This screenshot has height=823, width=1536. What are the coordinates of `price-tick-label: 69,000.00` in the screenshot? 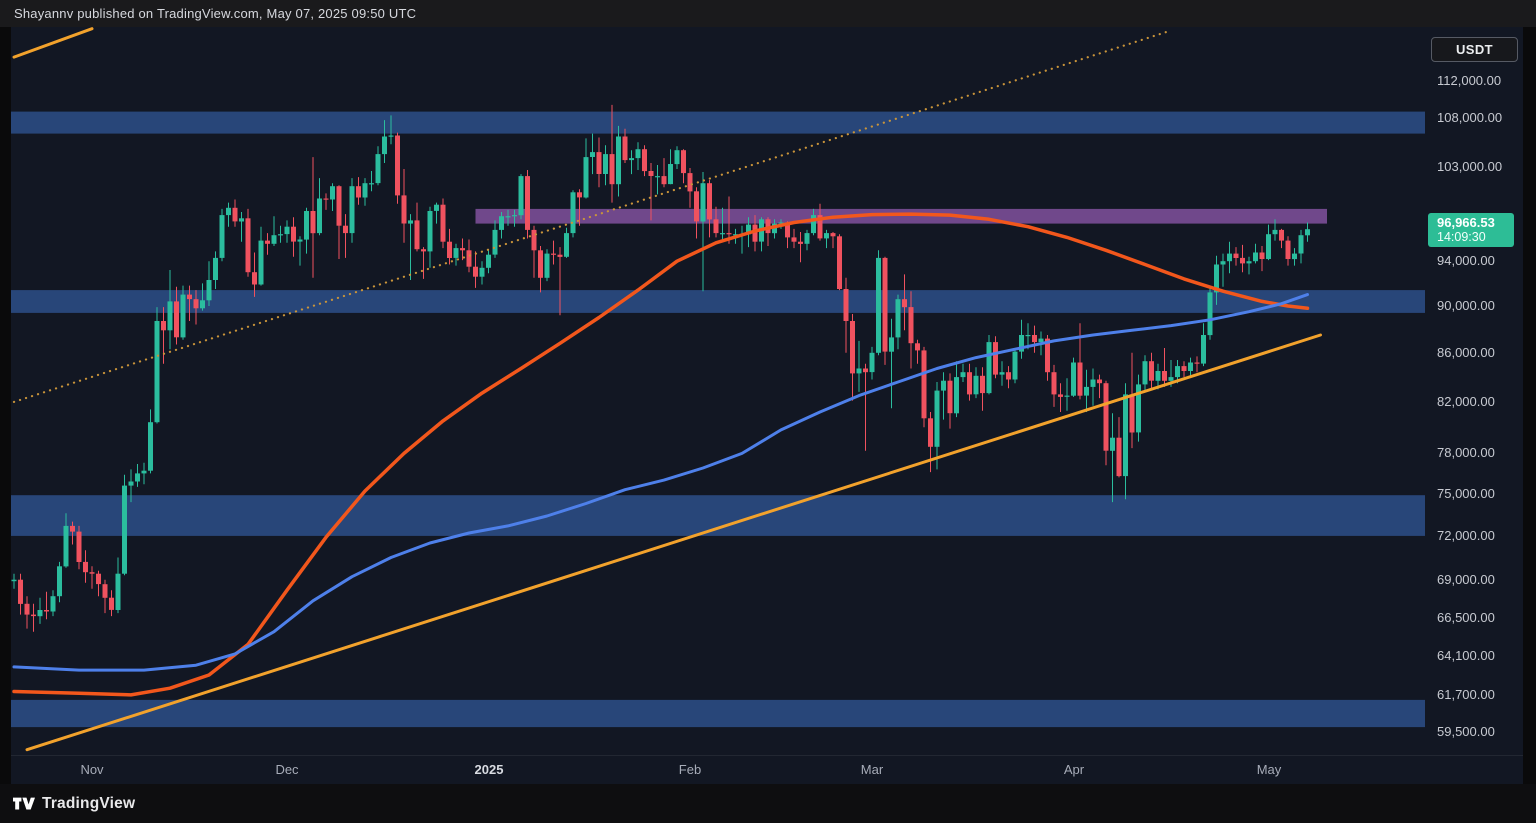 It's located at (1466, 579).